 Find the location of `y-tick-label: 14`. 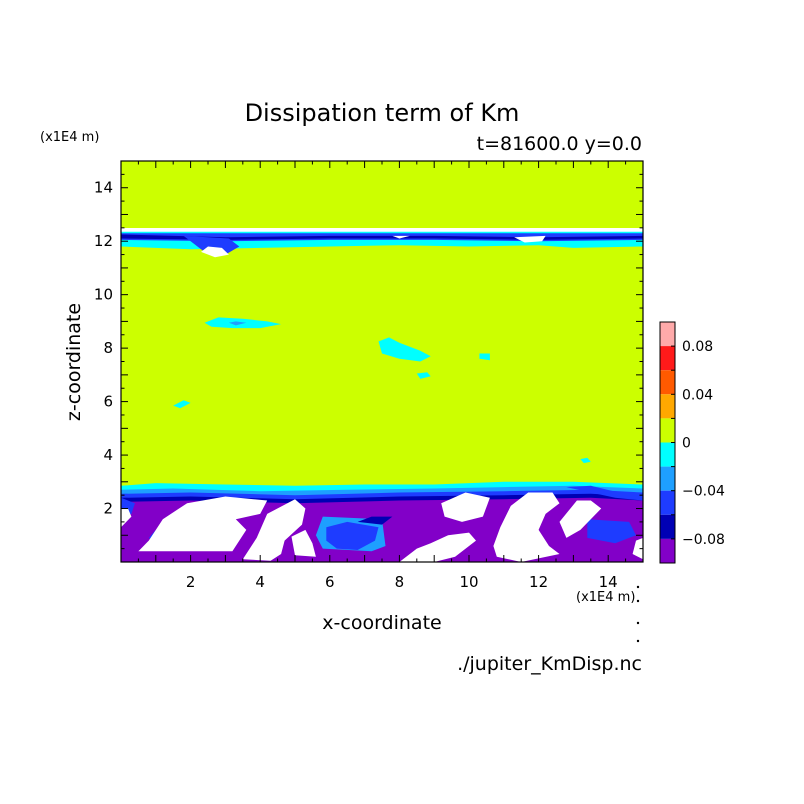

y-tick-label: 14 is located at coordinates (103, 188).